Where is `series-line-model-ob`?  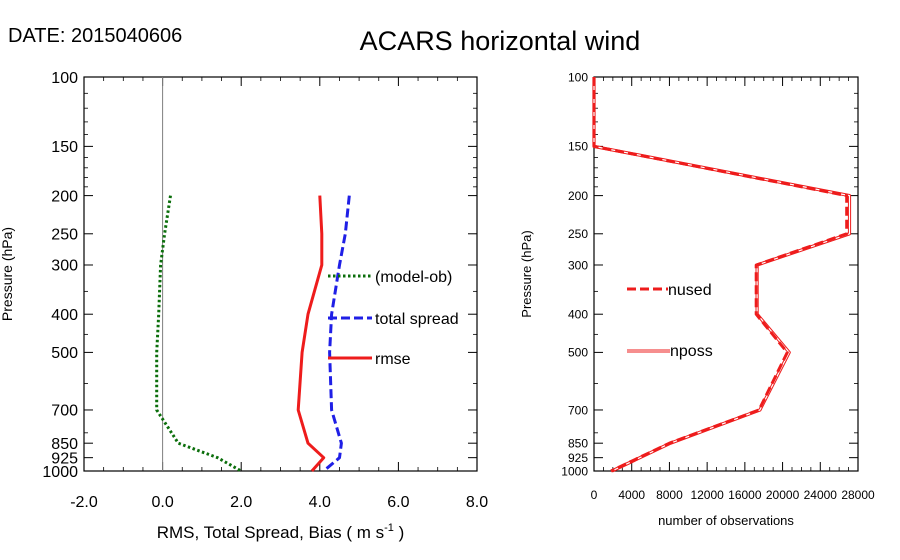 series-line-model-ob is located at coordinates (198, 334).